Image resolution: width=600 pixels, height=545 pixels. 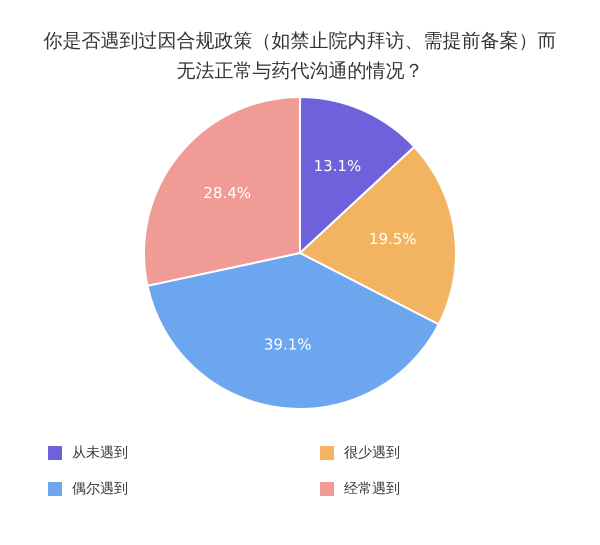 What do you see at coordinates (100, 489) in the screenshot?
I see `legend-label: 偶尔遇到` at bounding box center [100, 489].